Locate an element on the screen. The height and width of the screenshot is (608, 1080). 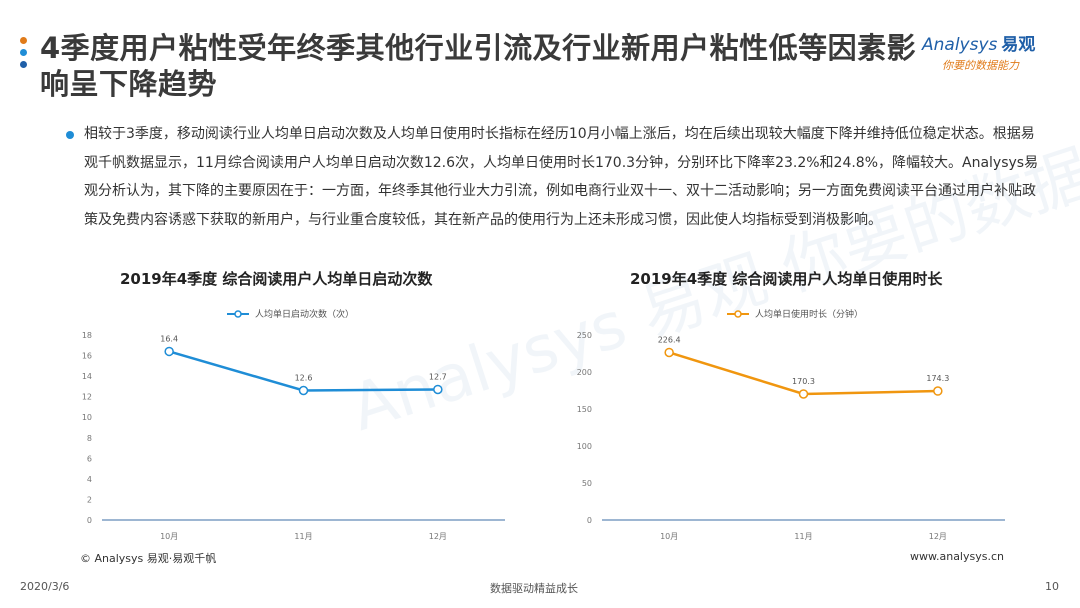
dot-navy is located at coordinates (23, 64).